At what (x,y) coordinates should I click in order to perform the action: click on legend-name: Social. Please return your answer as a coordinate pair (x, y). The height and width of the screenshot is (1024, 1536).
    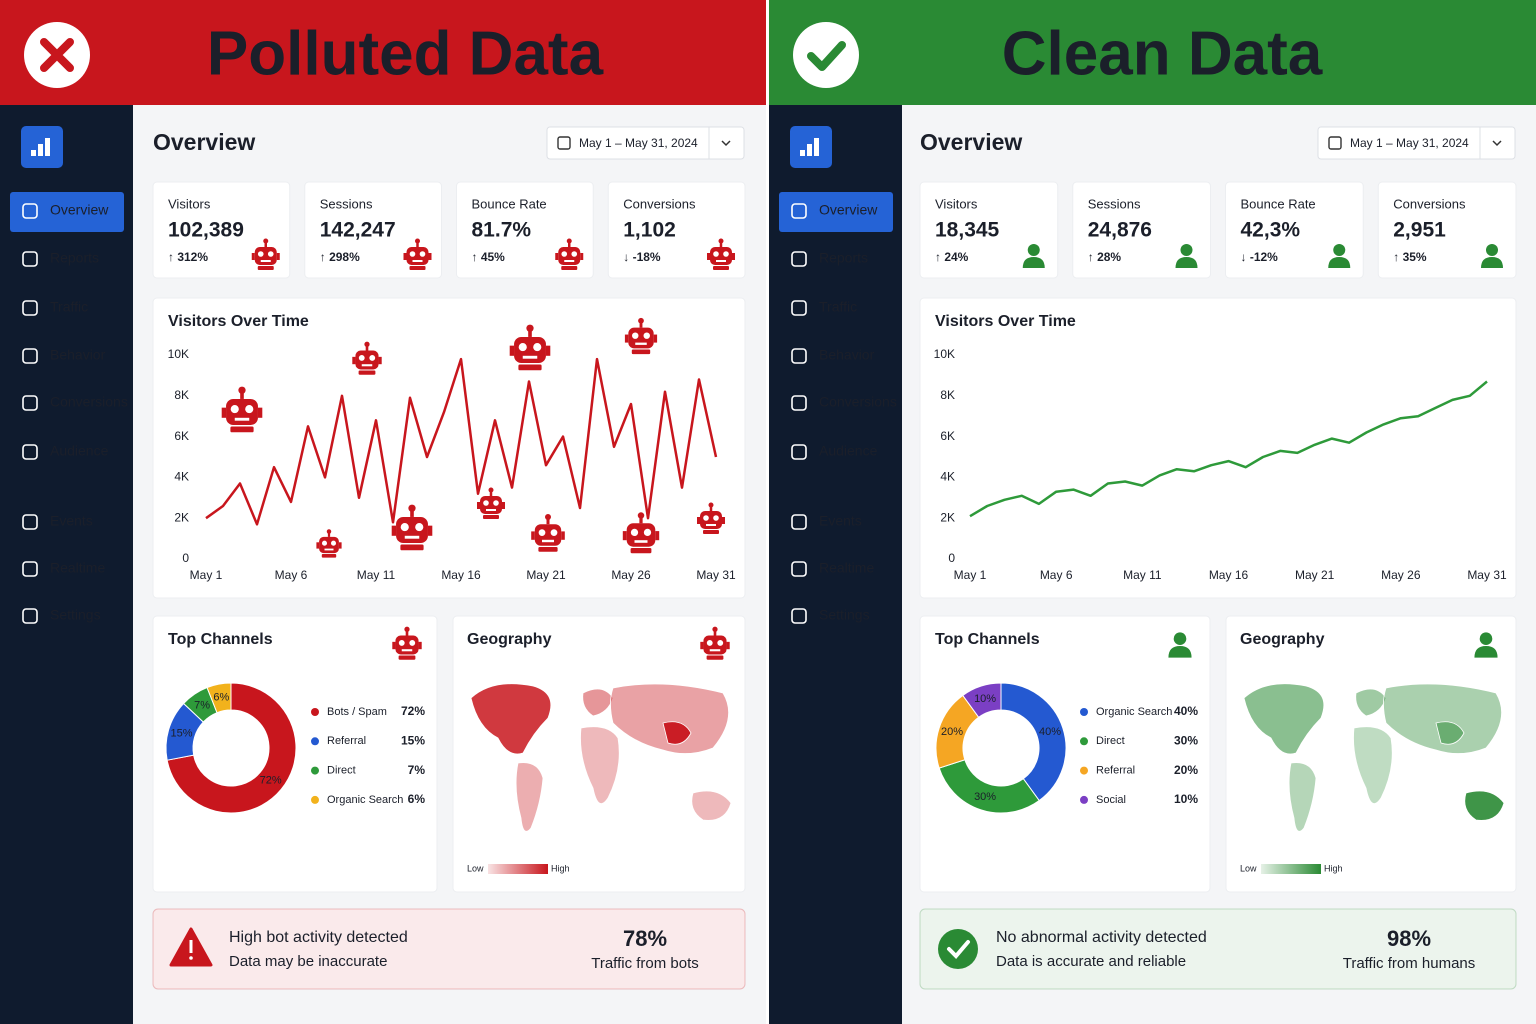
    Looking at the image, I should click on (1111, 800).